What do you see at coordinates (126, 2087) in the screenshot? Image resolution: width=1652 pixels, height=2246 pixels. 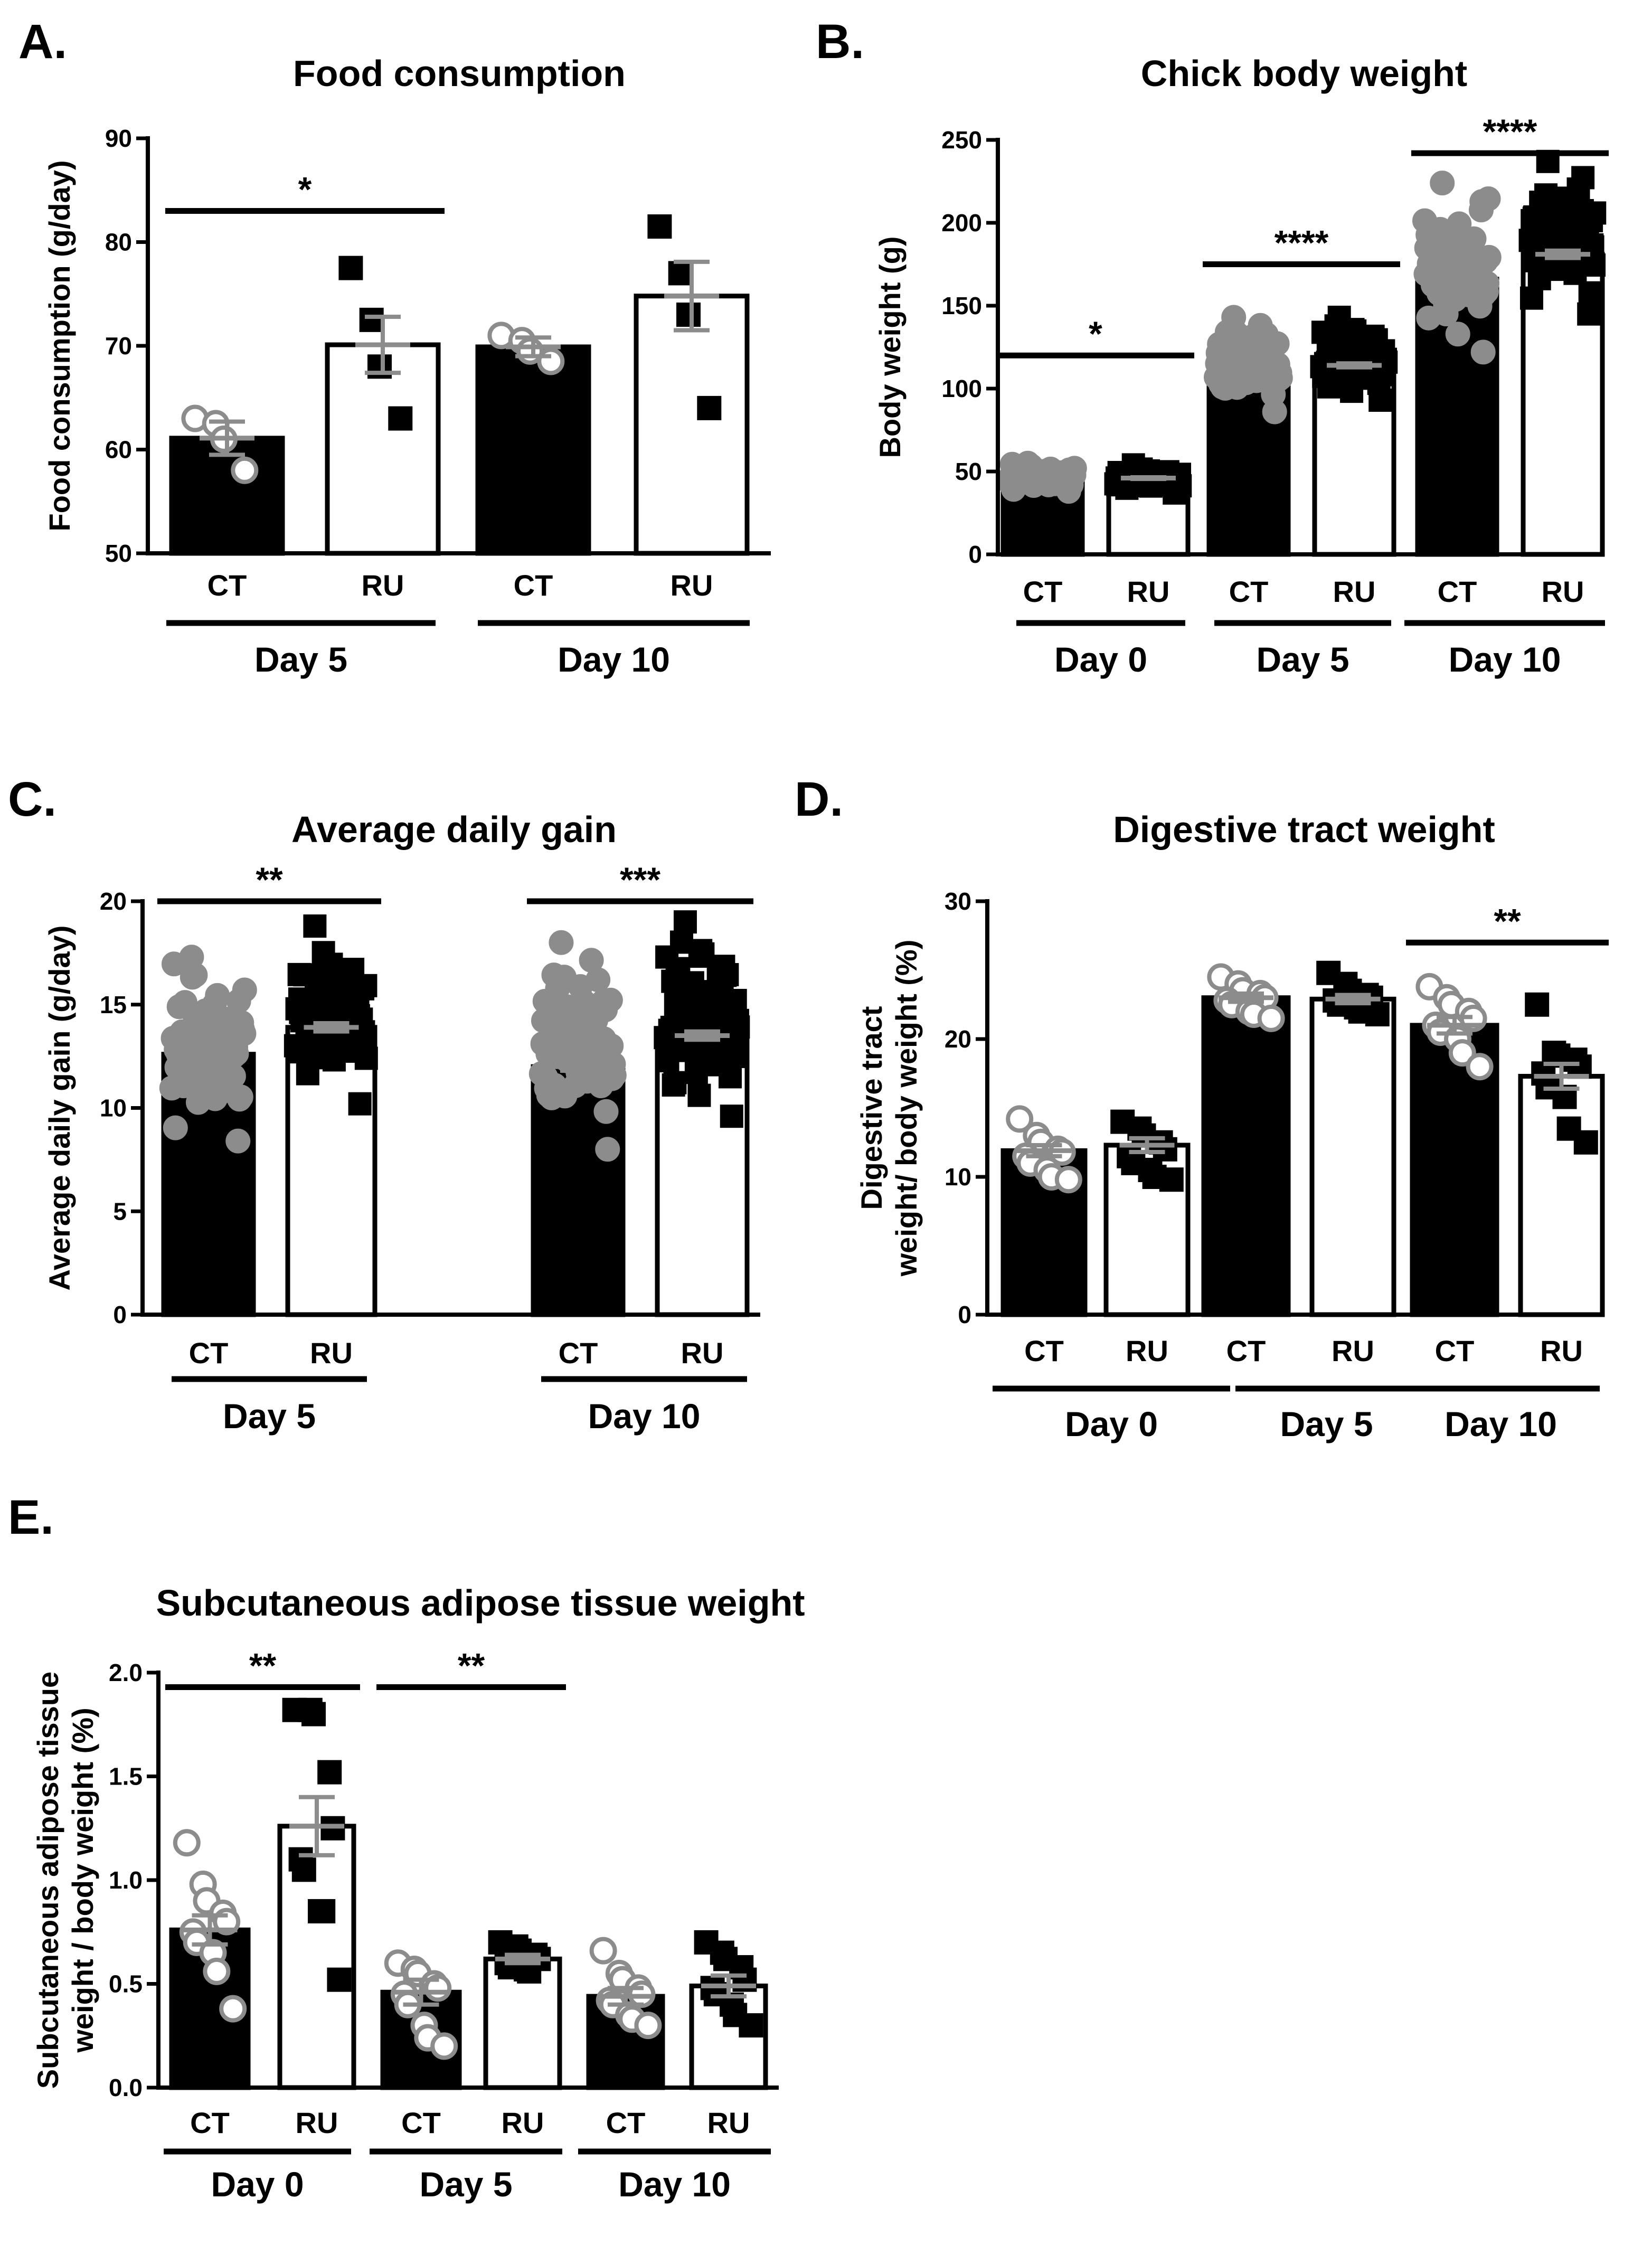 I see `y-tick-label: 0.0` at bounding box center [126, 2087].